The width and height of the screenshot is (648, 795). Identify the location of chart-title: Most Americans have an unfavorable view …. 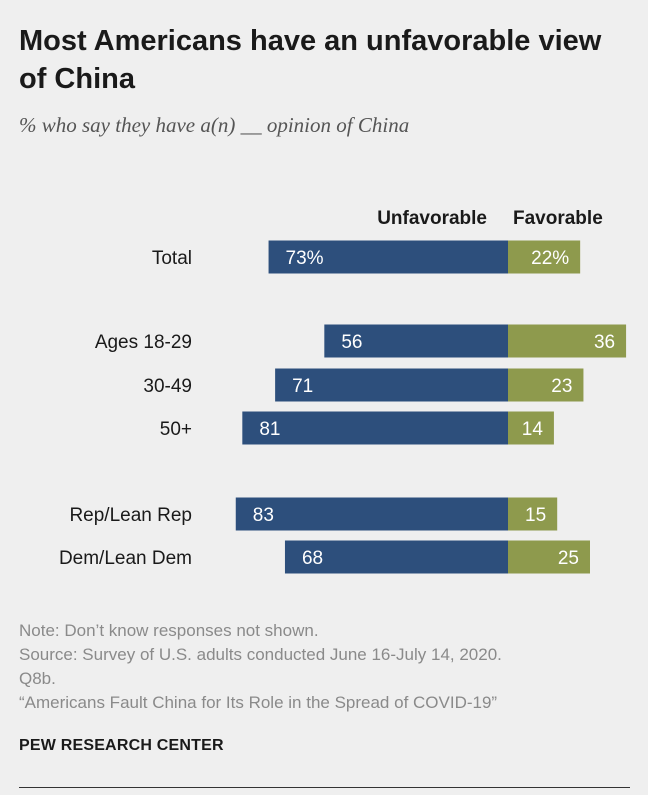
(310, 60).